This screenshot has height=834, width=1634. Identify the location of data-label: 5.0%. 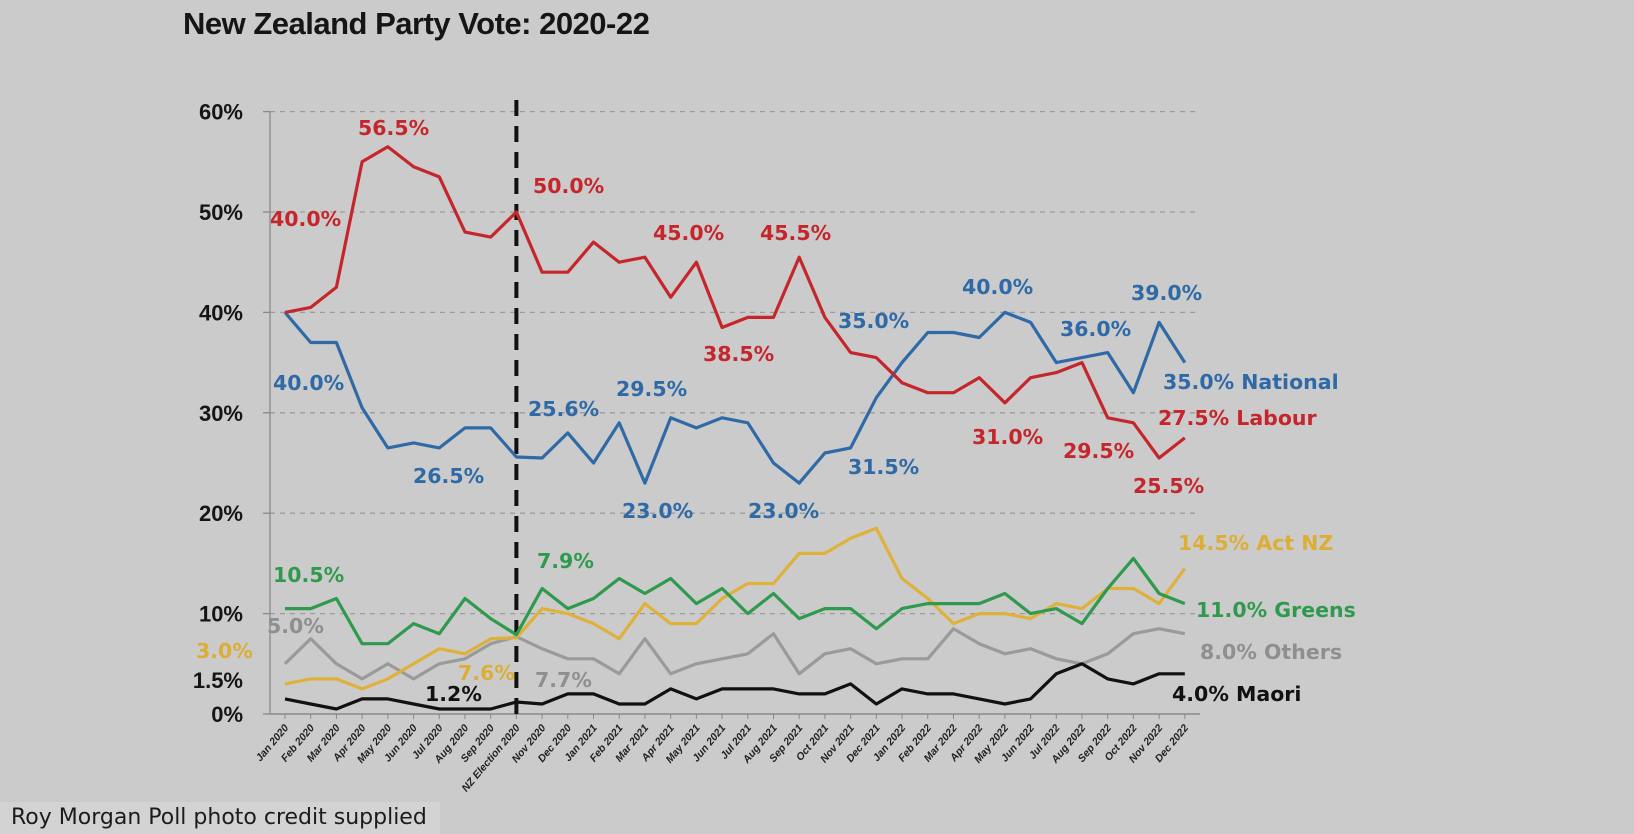
(295, 626).